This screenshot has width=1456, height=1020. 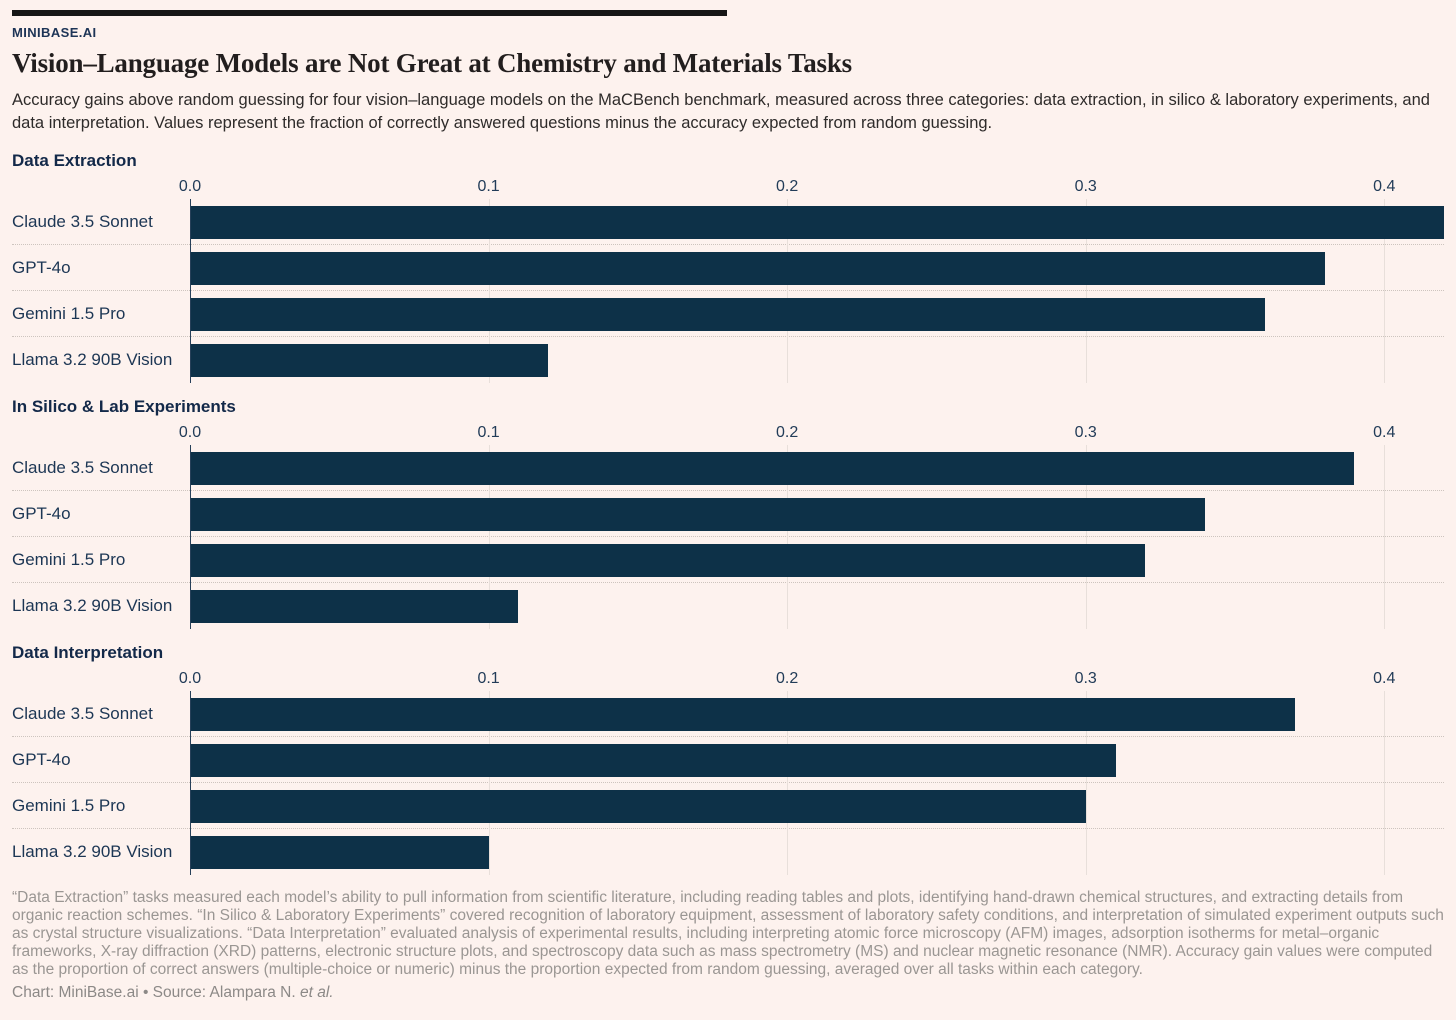 What do you see at coordinates (74, 160) in the screenshot?
I see `chart-section-title: Data Extraction` at bounding box center [74, 160].